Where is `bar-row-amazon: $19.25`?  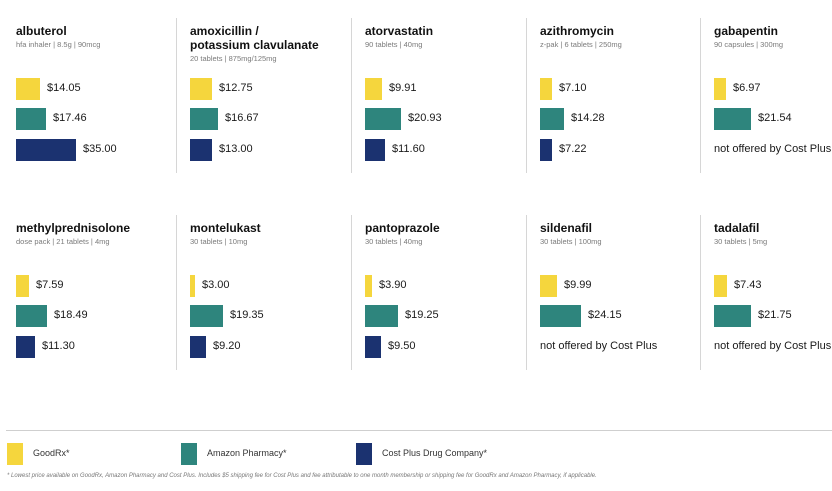
bar-row-amazon: $19.25 is located at coordinates (440, 316).